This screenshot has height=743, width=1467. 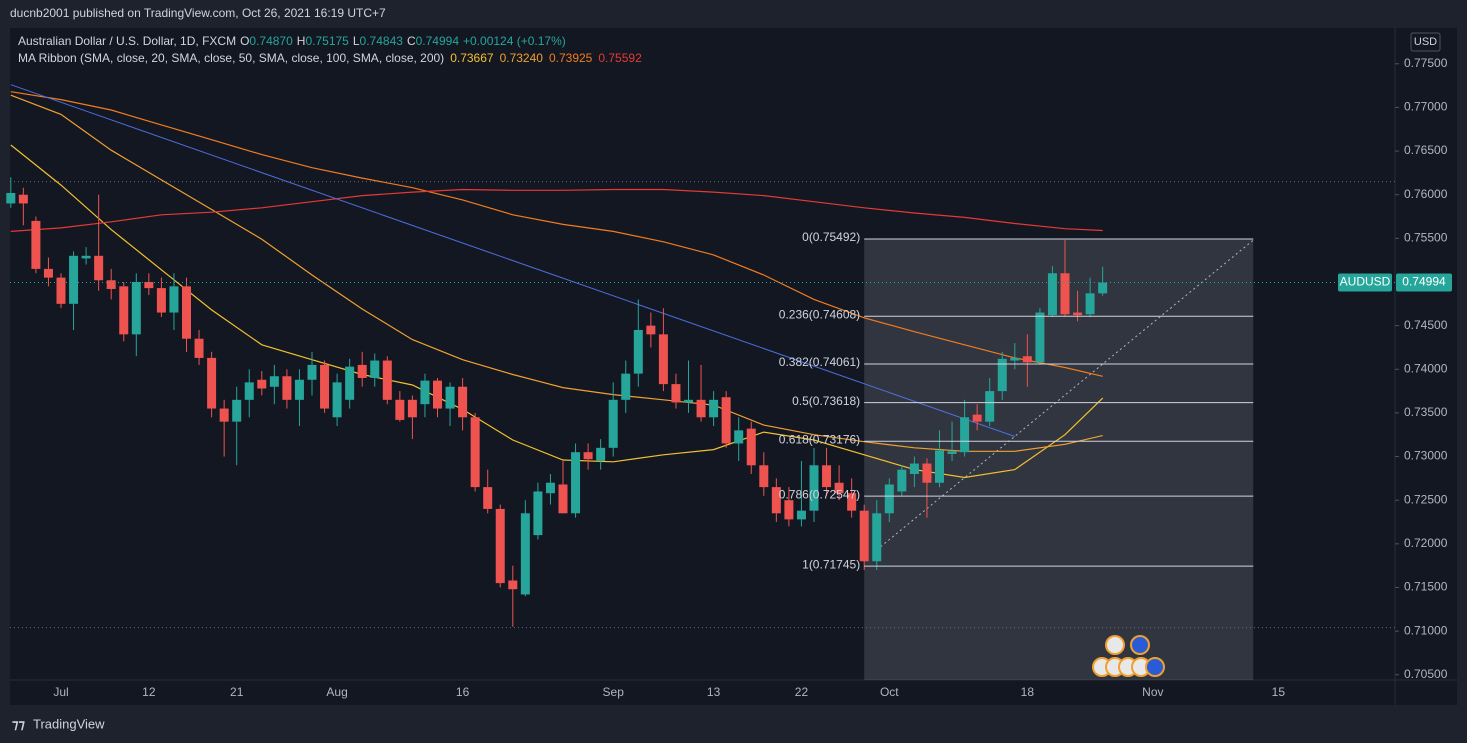 What do you see at coordinates (69, 723) in the screenshot?
I see `footer: TradingView` at bounding box center [69, 723].